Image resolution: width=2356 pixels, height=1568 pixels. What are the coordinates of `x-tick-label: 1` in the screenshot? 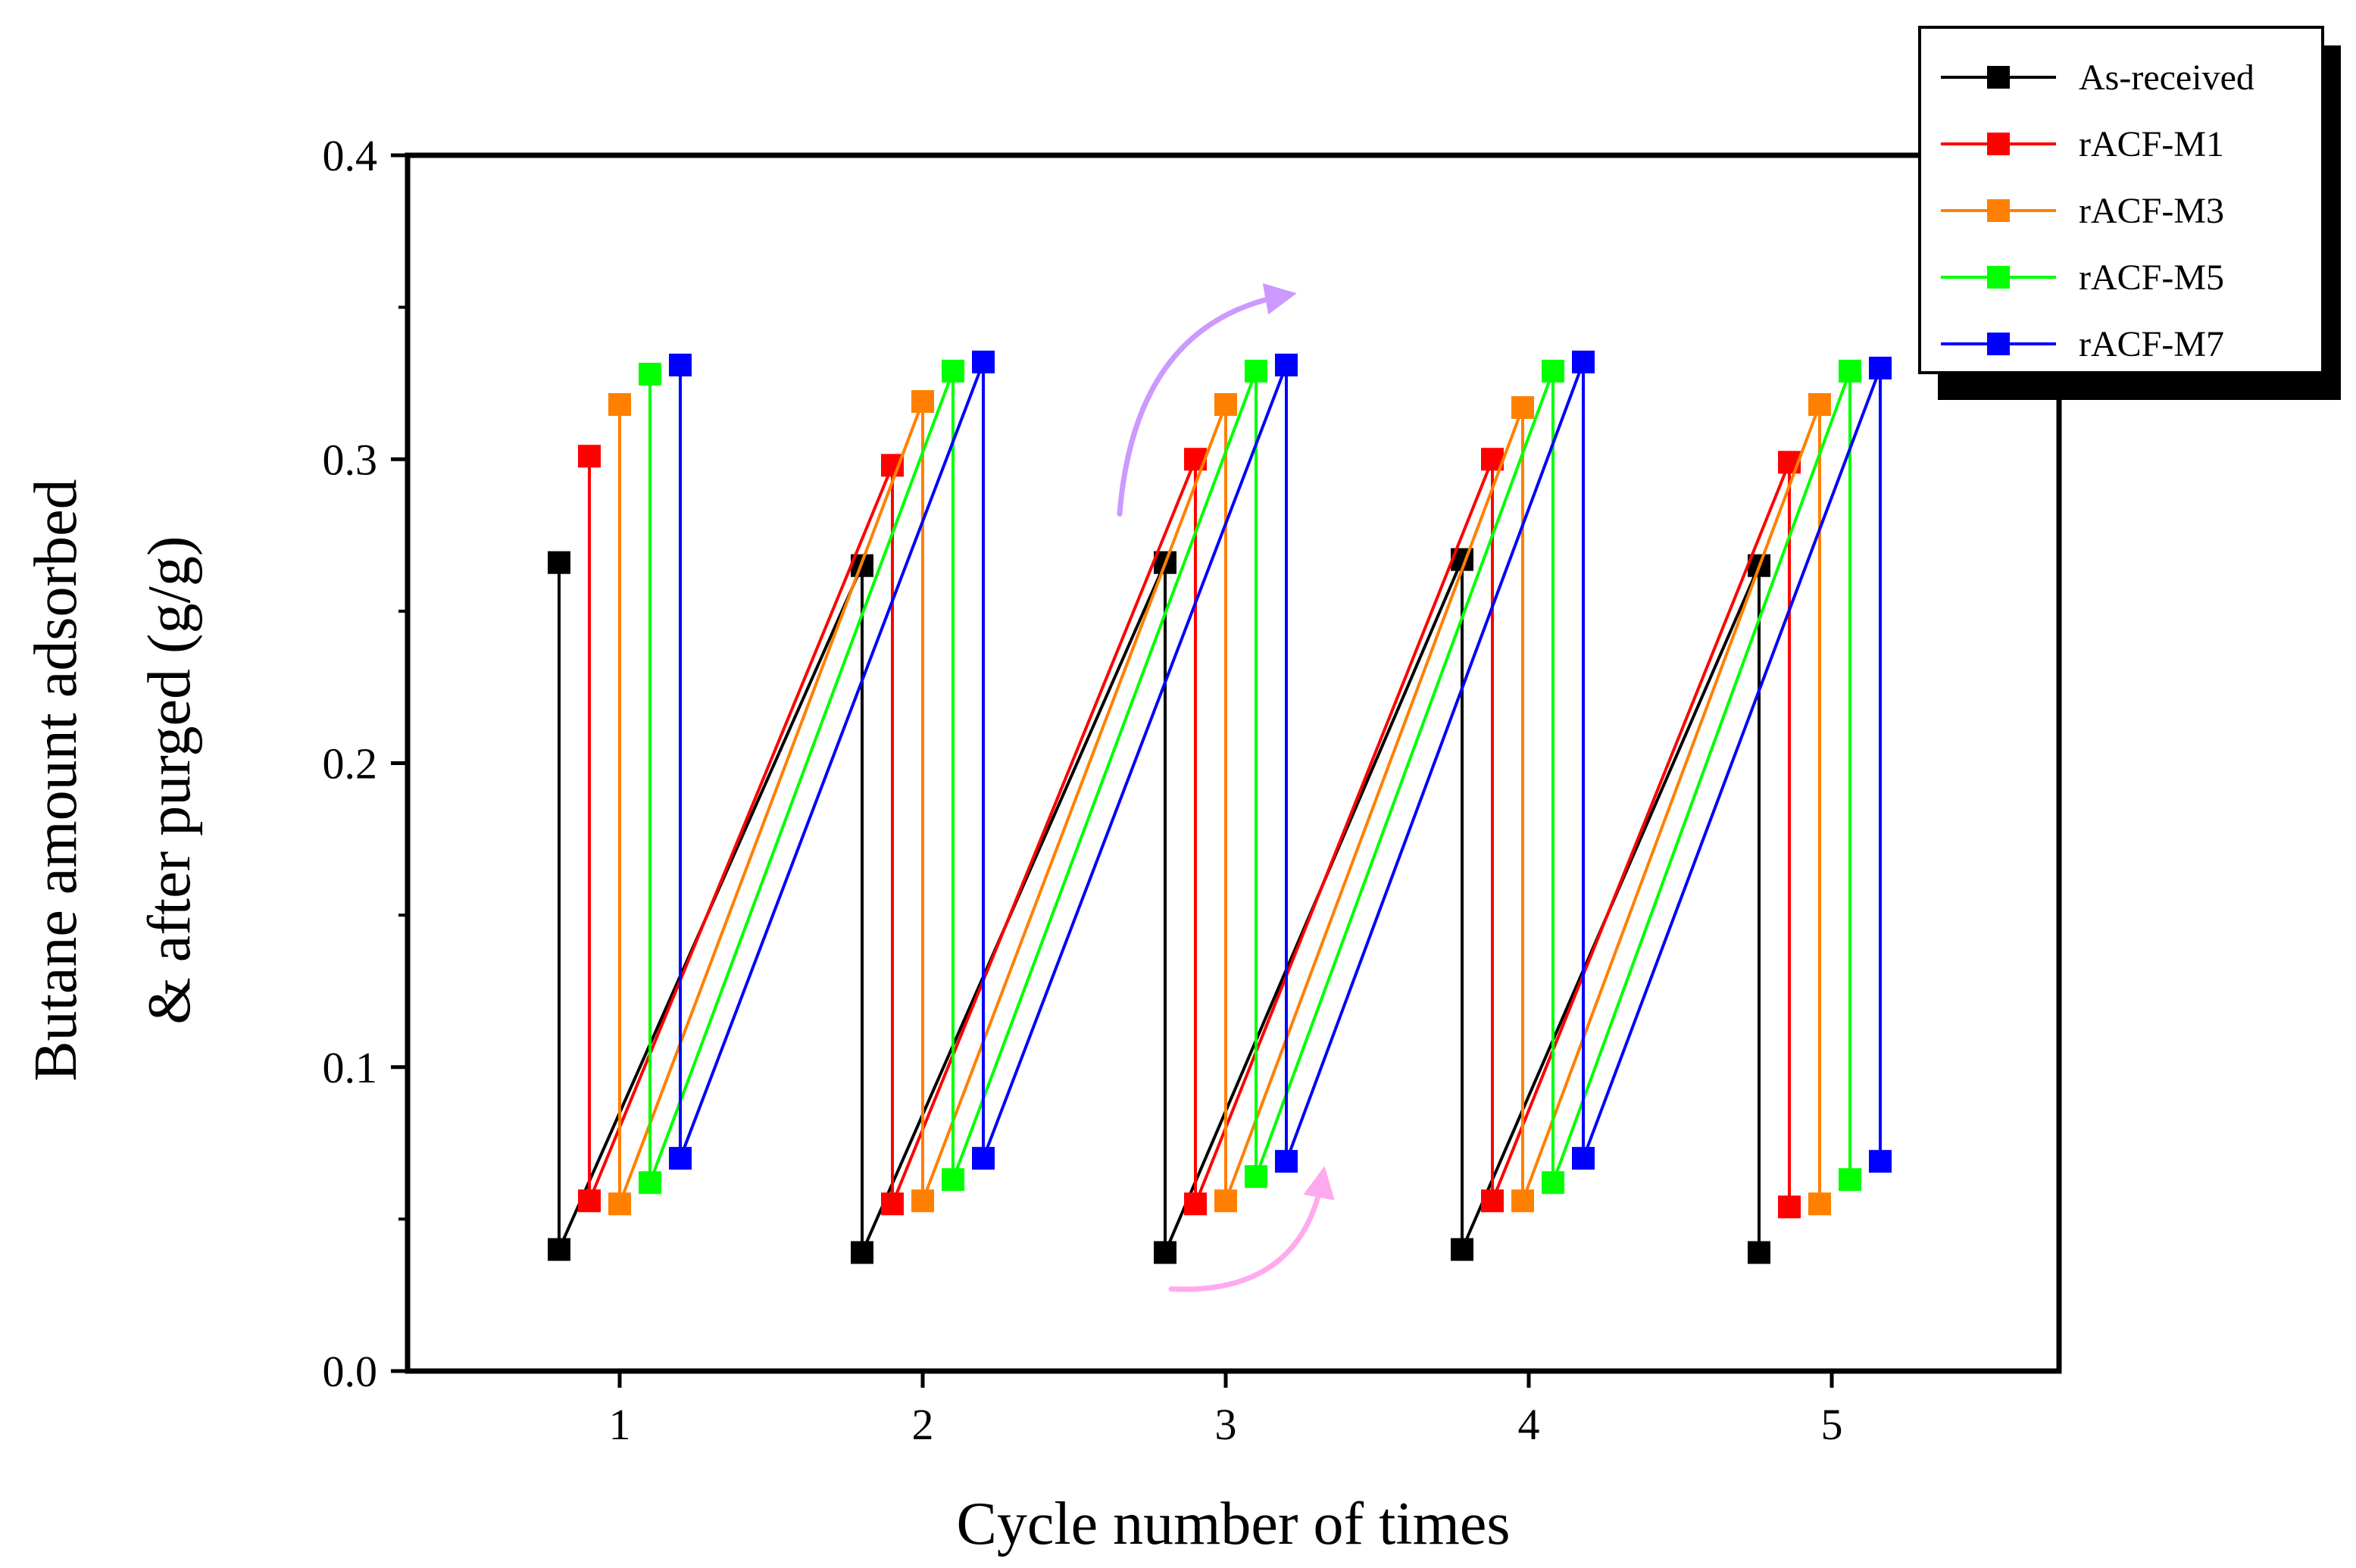 It's located at (620, 1425).